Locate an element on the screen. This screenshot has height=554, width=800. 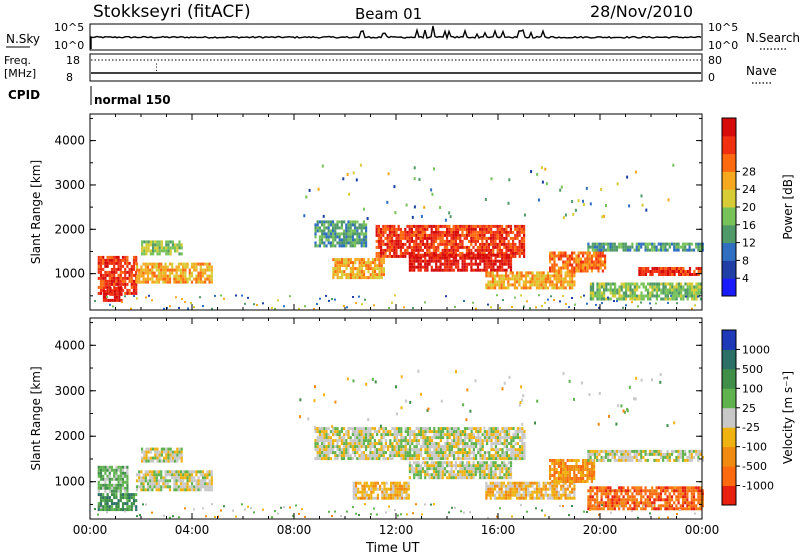
nsky-tick-low: 10^0 is located at coordinates (69, 45).